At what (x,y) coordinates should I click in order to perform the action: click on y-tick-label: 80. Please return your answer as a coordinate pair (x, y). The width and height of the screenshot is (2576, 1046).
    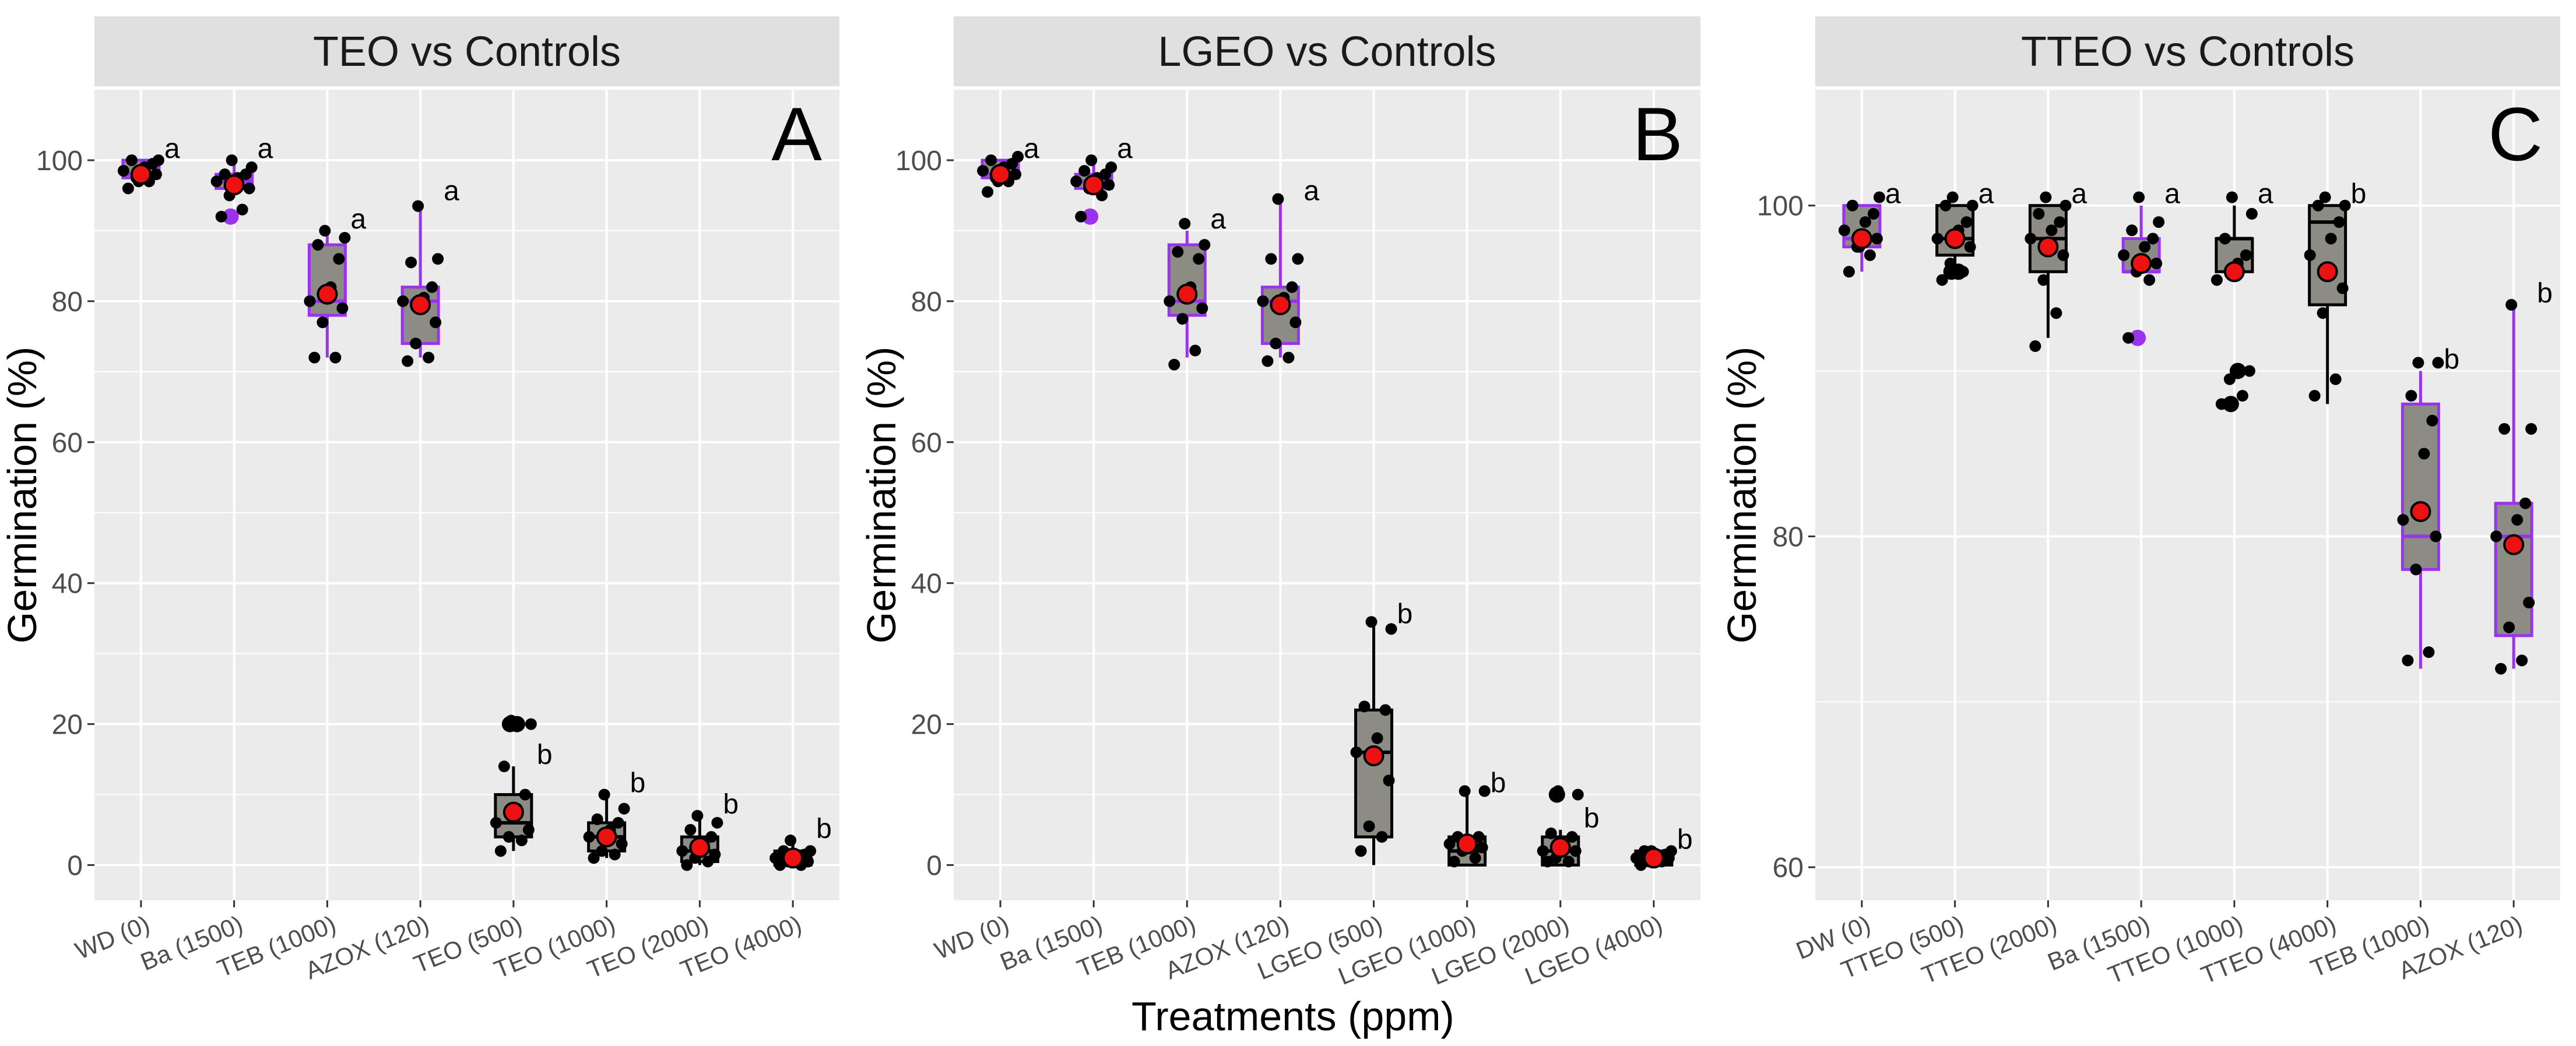
    Looking at the image, I should click on (926, 303).